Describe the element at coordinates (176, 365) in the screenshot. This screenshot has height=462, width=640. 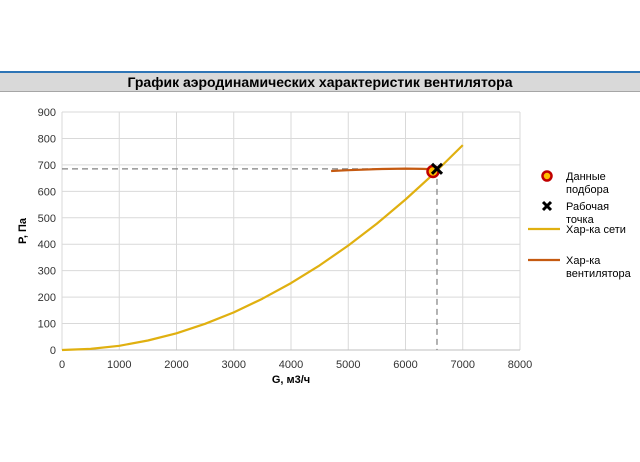
I see `x-tick-label: 2000` at that location.